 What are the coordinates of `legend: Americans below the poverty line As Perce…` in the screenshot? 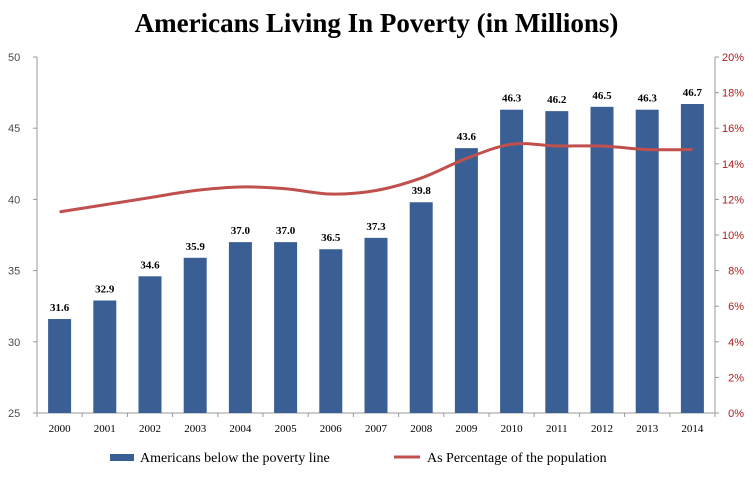 It's located at (358, 458).